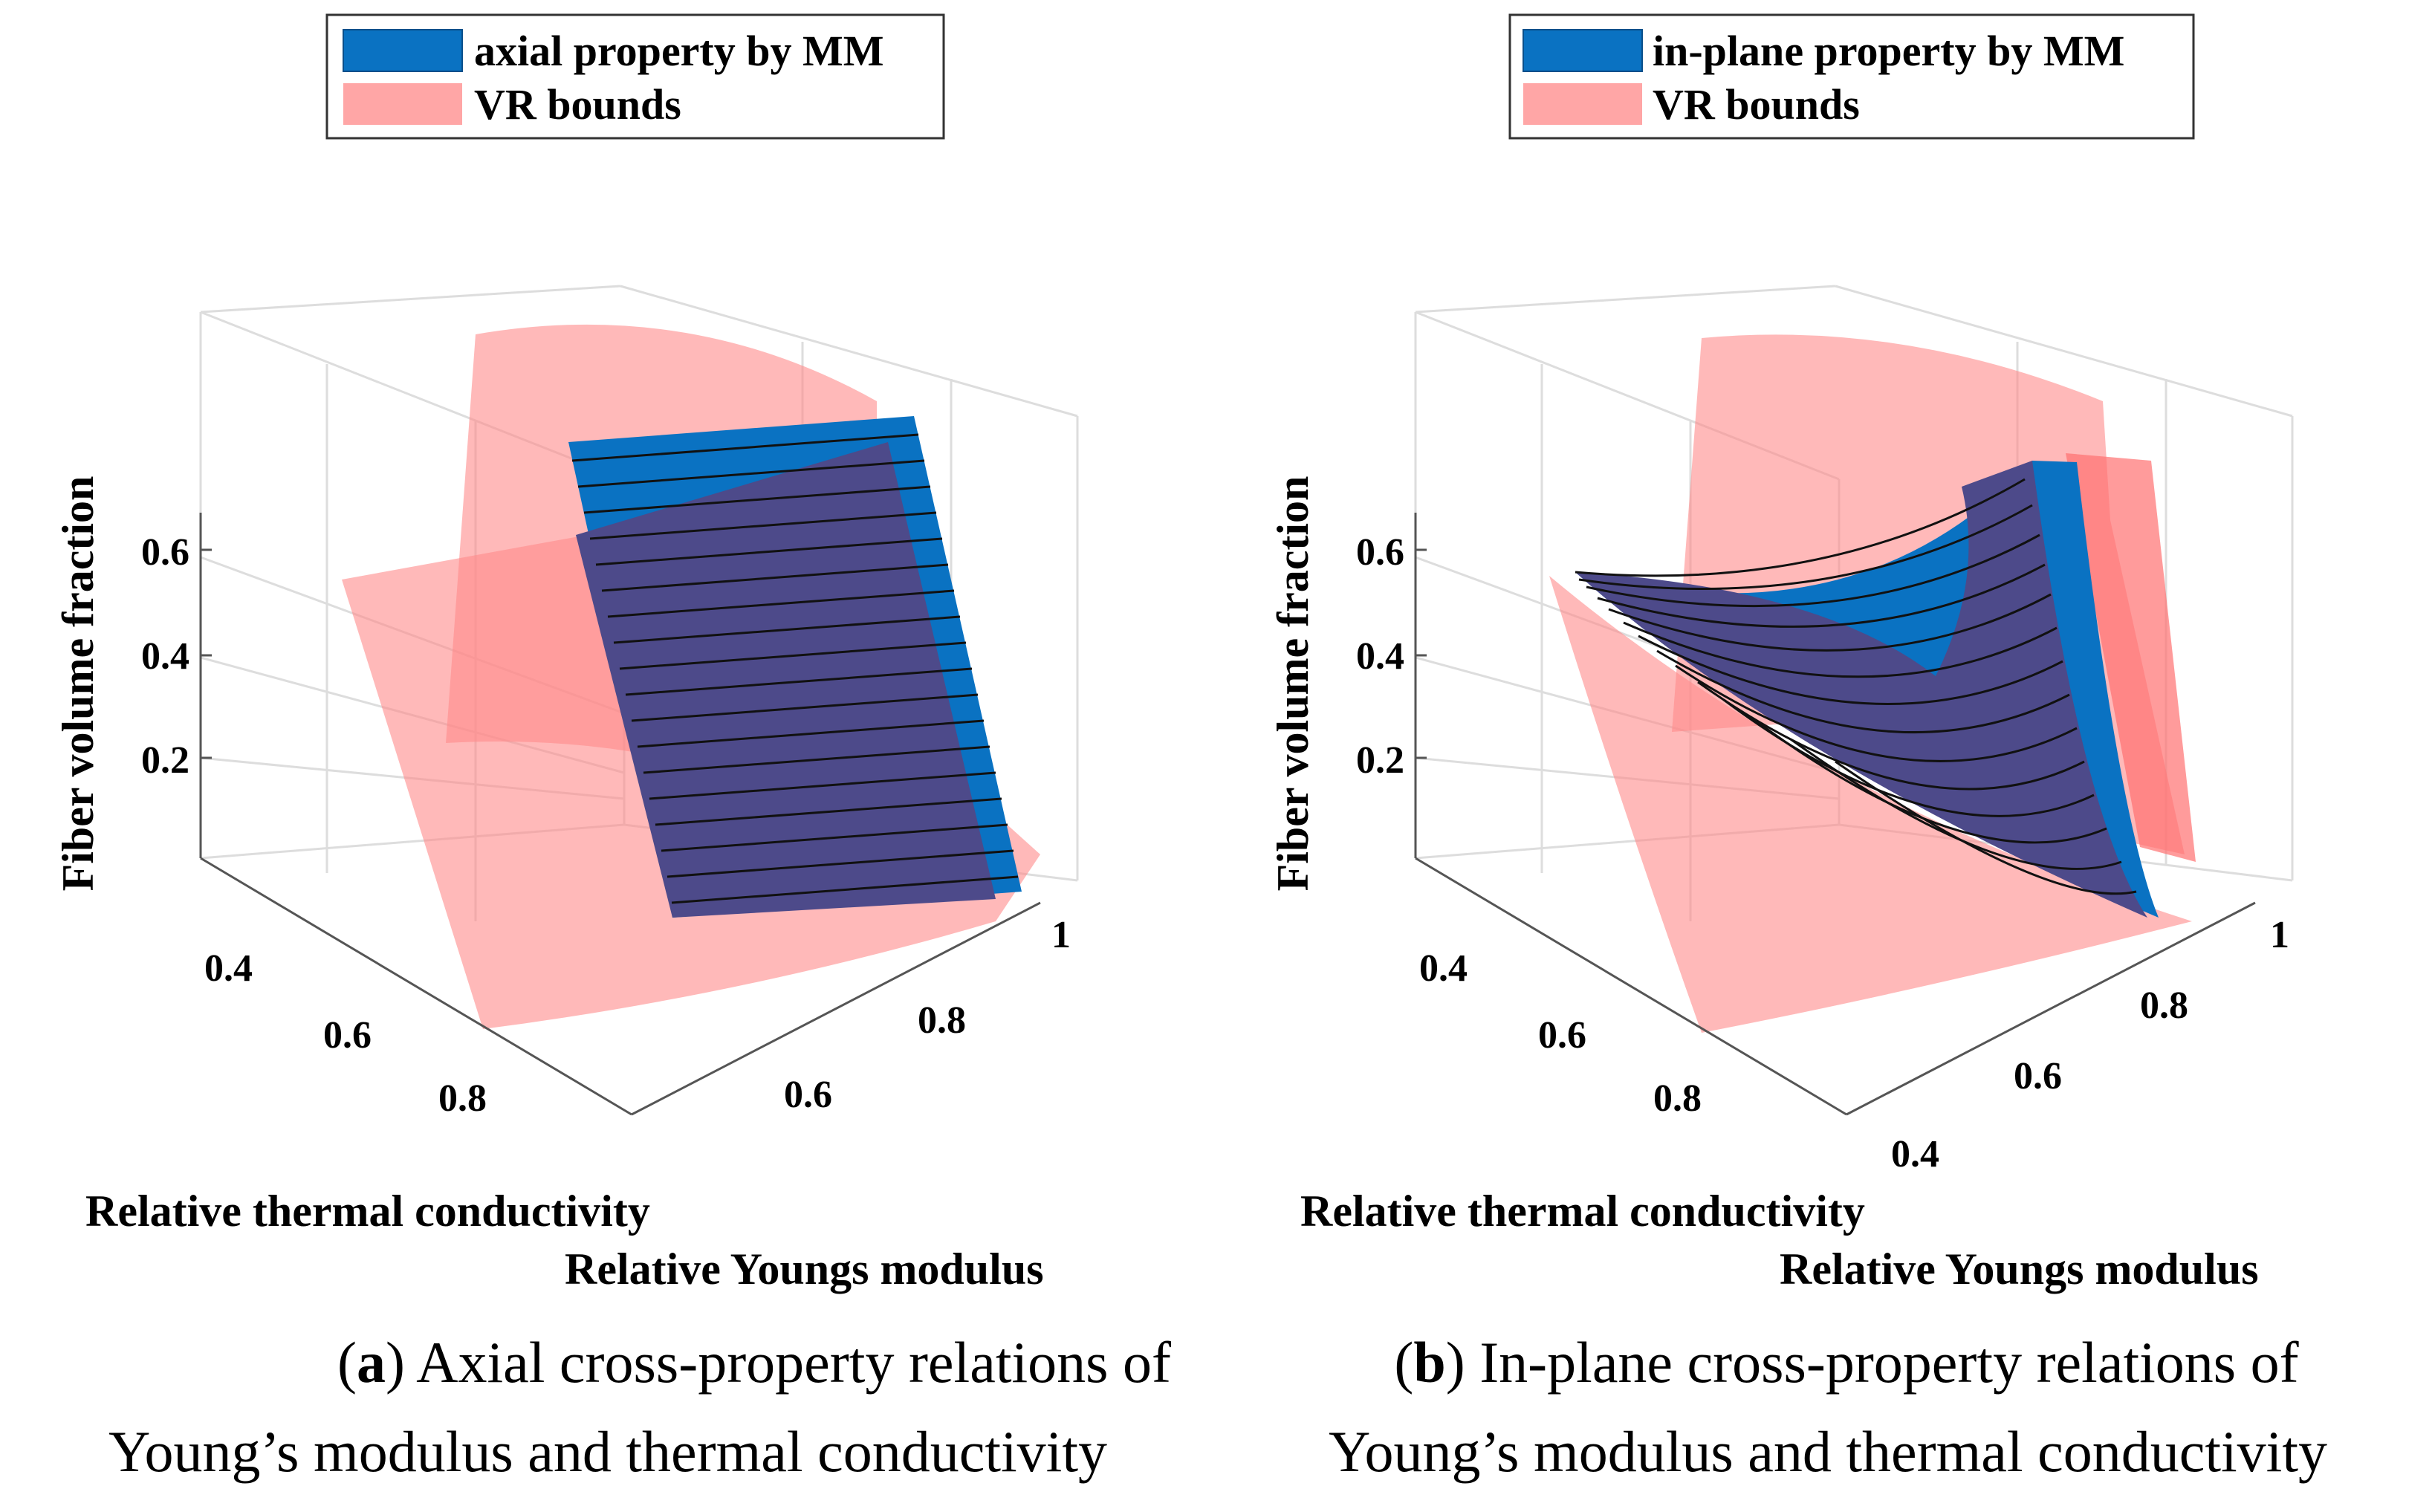 This screenshot has width=2432, height=1512. Describe the element at coordinates (1562, 1035) in the screenshot. I see `xtick-b-1: 0.6` at that location.